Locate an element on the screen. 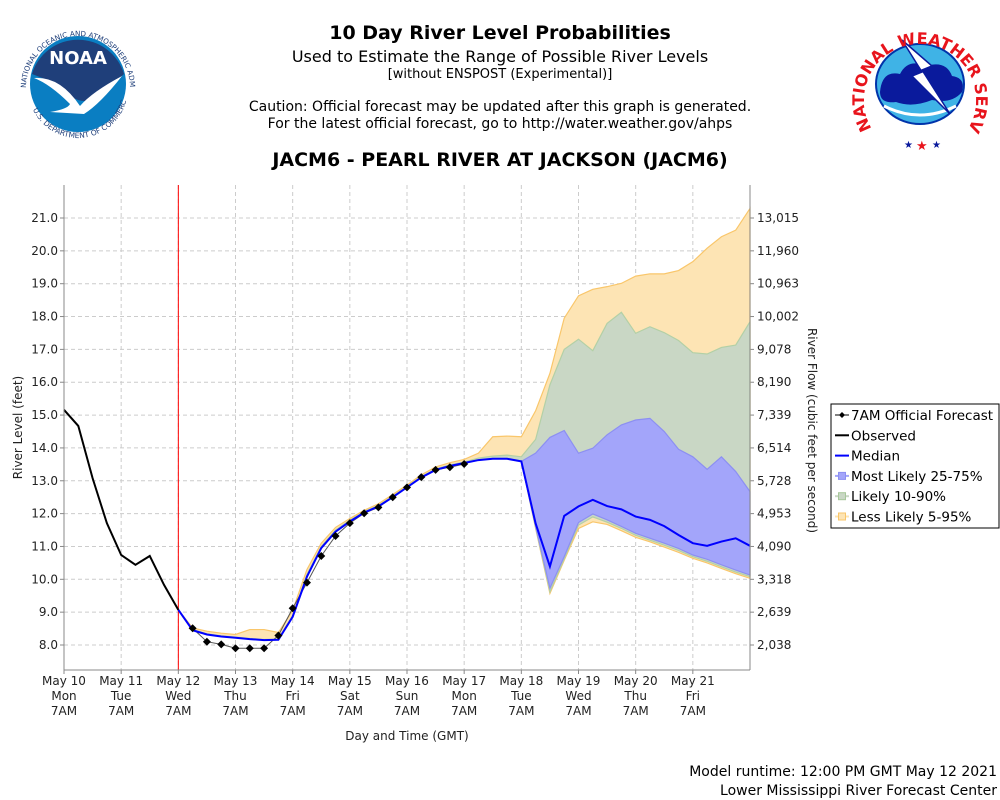  legend-box is located at coordinates (915, 466).